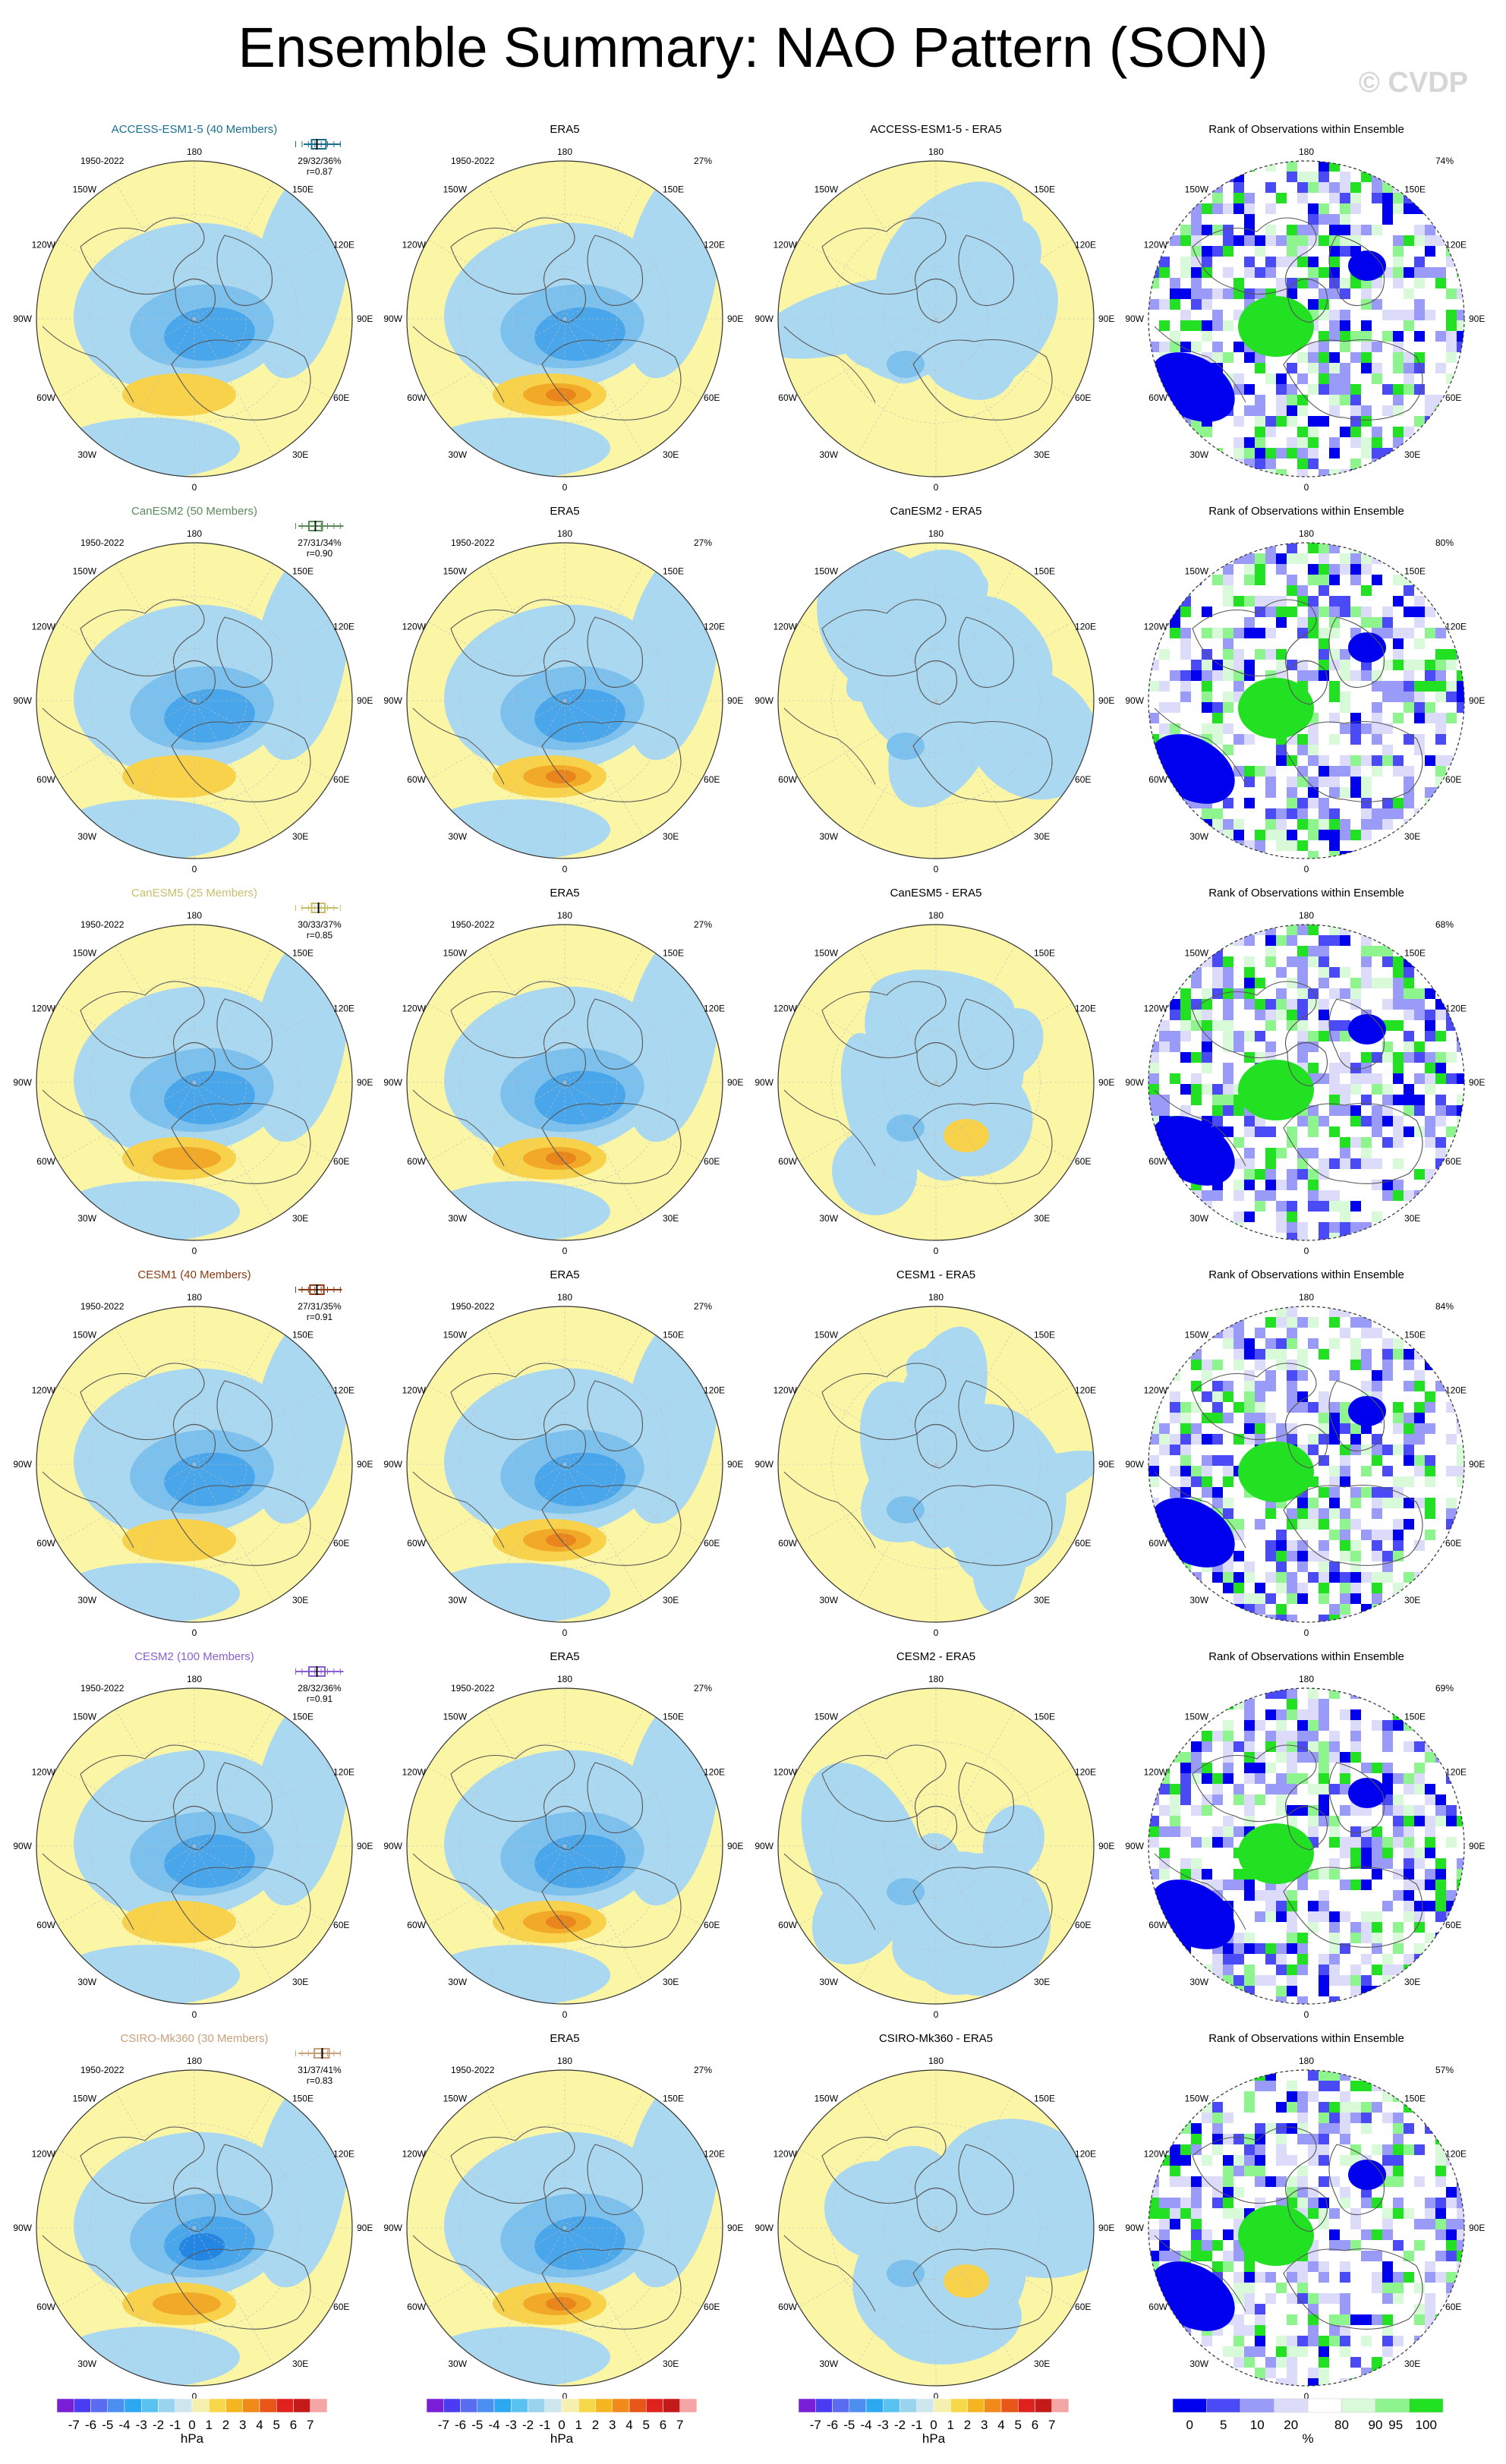 The height and width of the screenshot is (2464, 1506). I want to click on map-label-upper-left: 150W, so click(1197, 2099).